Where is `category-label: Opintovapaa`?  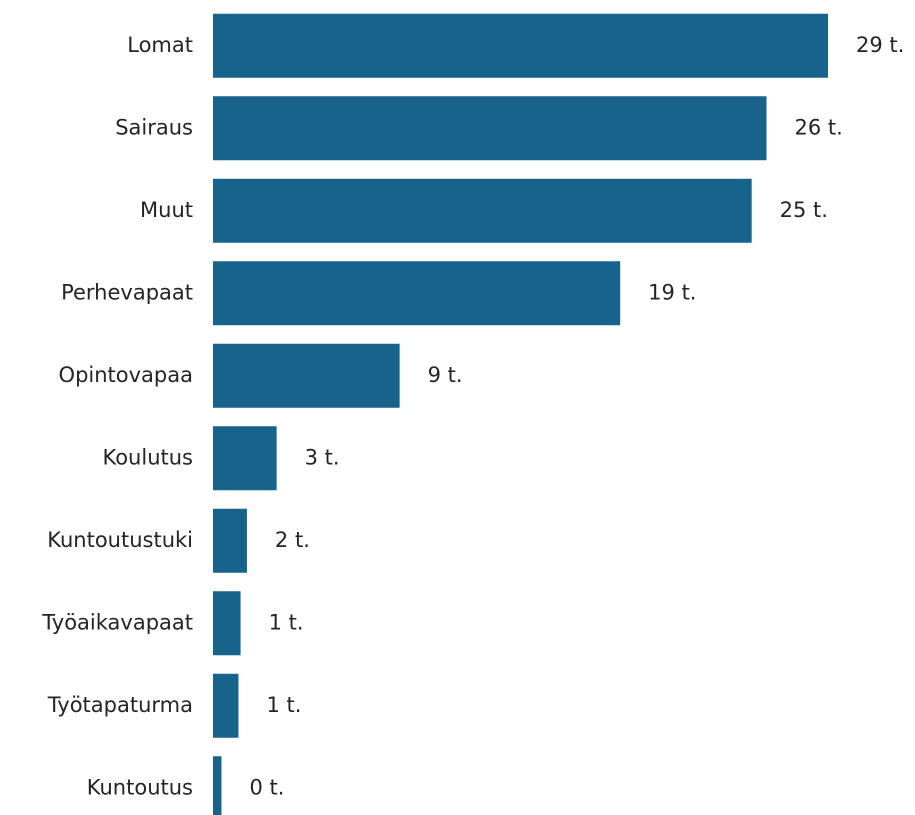 category-label: Opintovapaa is located at coordinates (126, 375).